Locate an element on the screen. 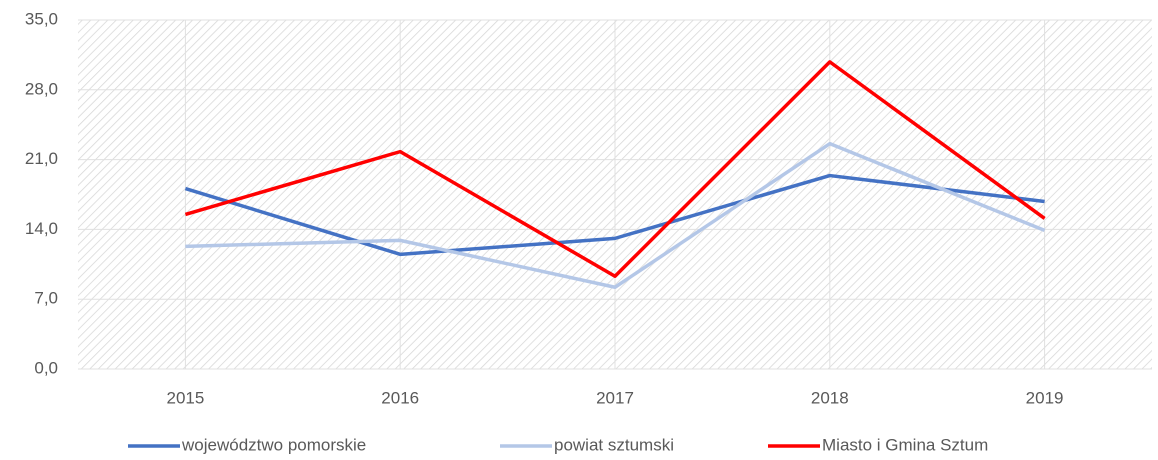  series-line is located at coordinates (614, 215).